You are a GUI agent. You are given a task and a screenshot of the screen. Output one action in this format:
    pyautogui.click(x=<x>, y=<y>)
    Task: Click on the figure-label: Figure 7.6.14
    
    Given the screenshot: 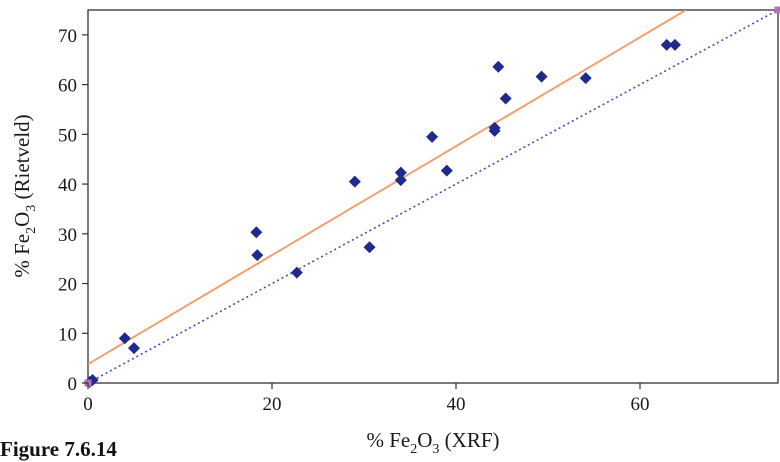 What is the action you would take?
    pyautogui.click(x=58, y=449)
    